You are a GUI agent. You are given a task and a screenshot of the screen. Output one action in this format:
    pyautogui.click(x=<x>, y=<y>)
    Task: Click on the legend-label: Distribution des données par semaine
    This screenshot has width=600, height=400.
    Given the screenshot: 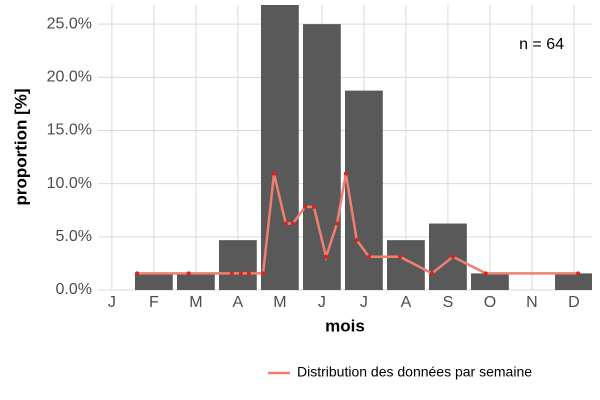 What is the action you would take?
    pyautogui.click(x=414, y=372)
    